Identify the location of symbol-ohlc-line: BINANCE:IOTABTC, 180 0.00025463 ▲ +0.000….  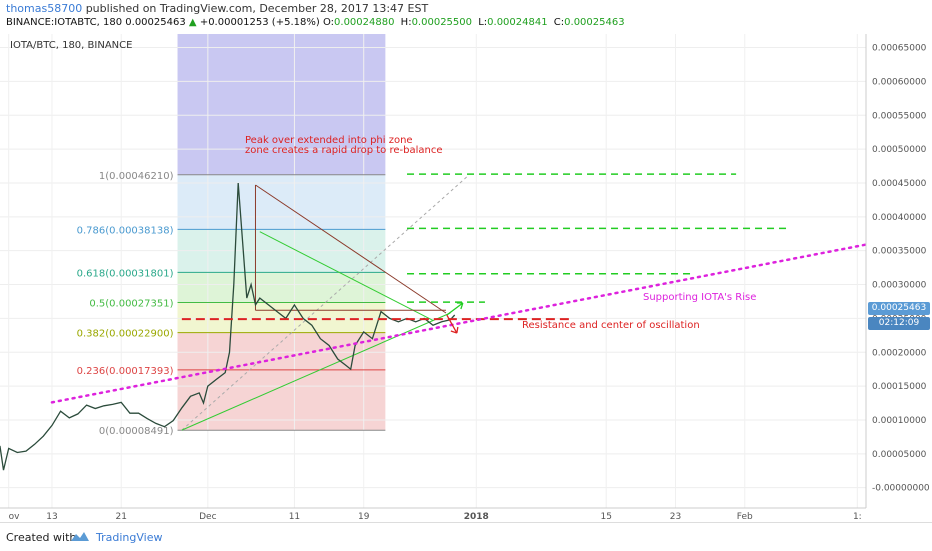
(317, 22).